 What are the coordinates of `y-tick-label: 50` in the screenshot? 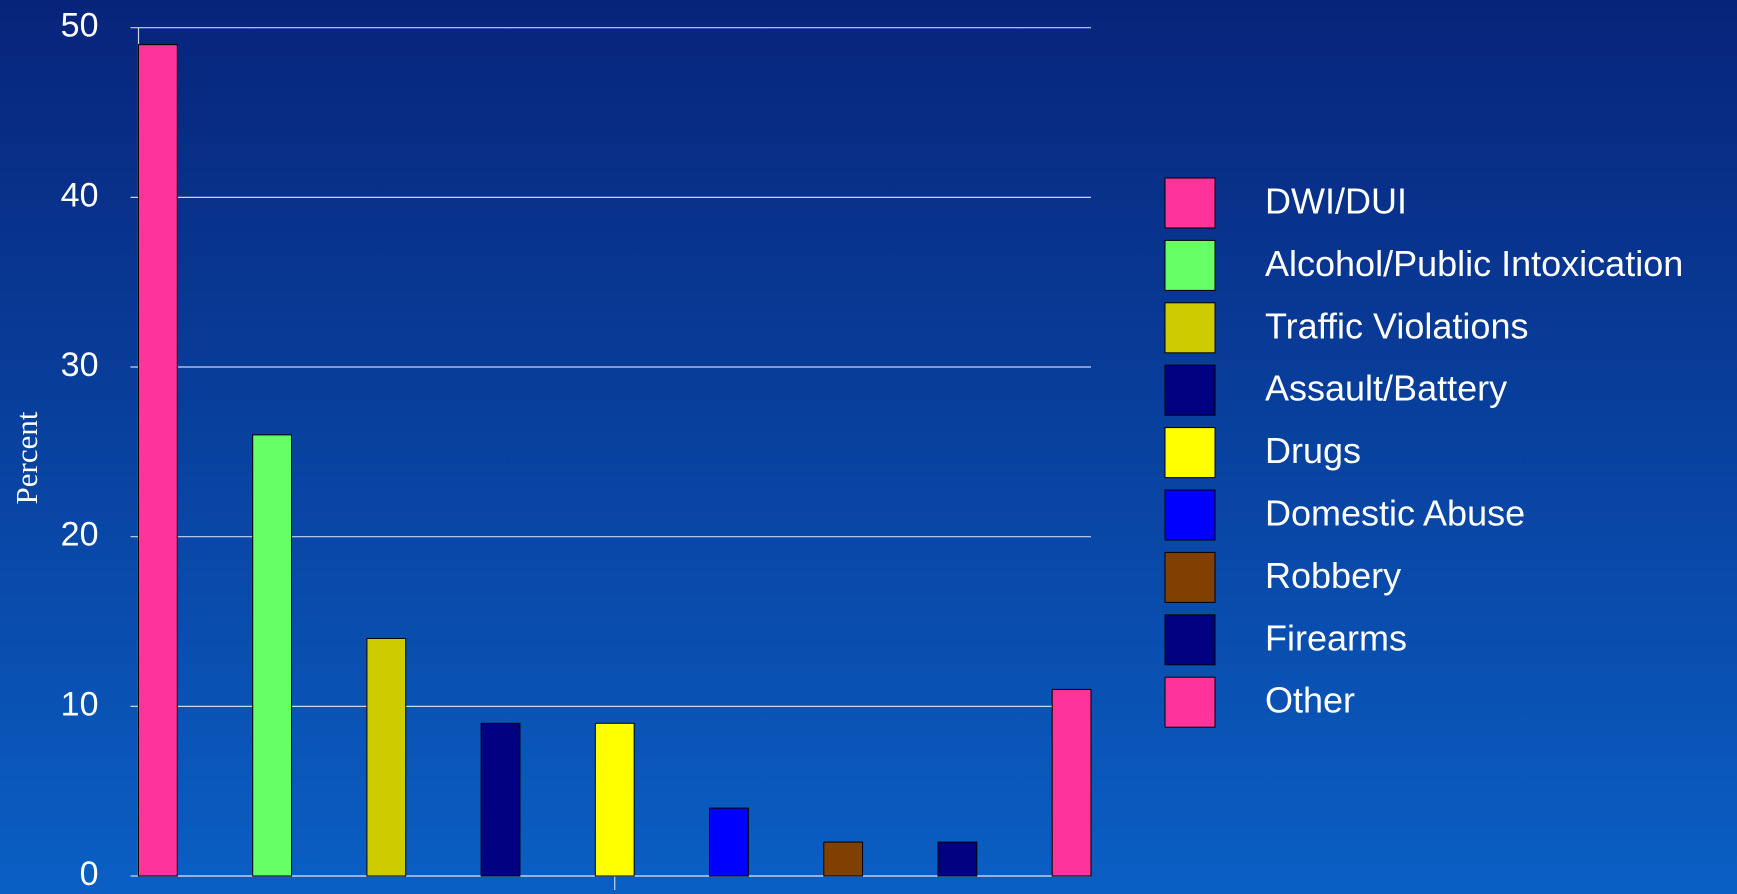 It's located at (80, 26).